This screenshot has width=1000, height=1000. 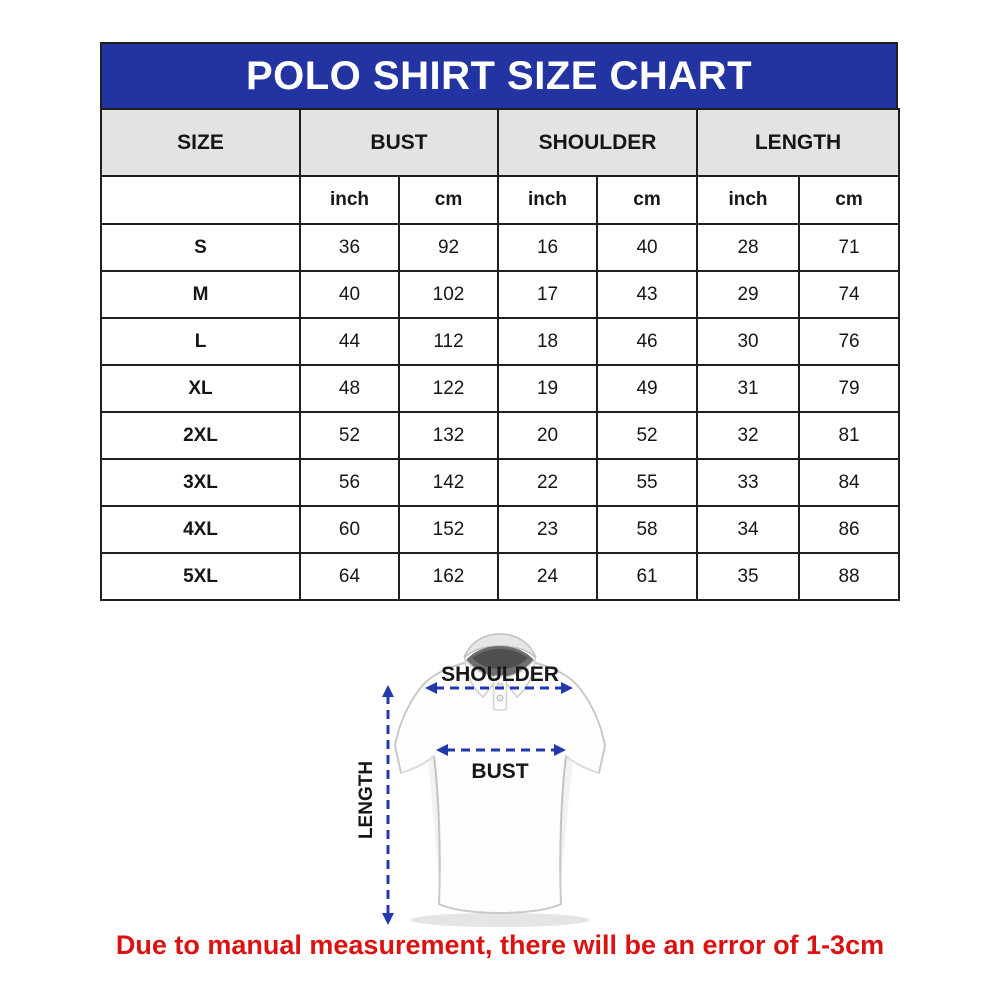 I want to click on table-cell: 60, so click(x=349, y=529).